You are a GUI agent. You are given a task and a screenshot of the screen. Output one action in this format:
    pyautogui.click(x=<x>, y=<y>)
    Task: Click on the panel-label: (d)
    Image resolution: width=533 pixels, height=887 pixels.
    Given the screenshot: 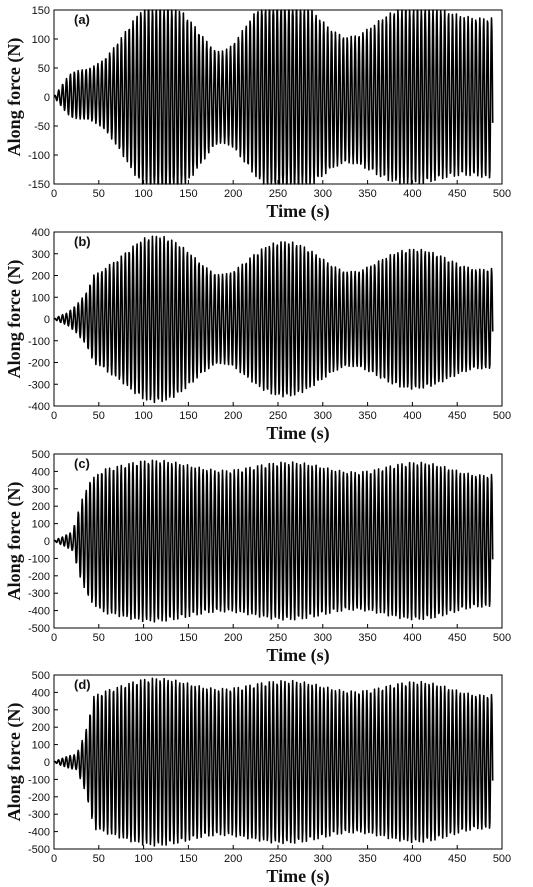 What is the action you would take?
    pyautogui.click(x=82, y=684)
    